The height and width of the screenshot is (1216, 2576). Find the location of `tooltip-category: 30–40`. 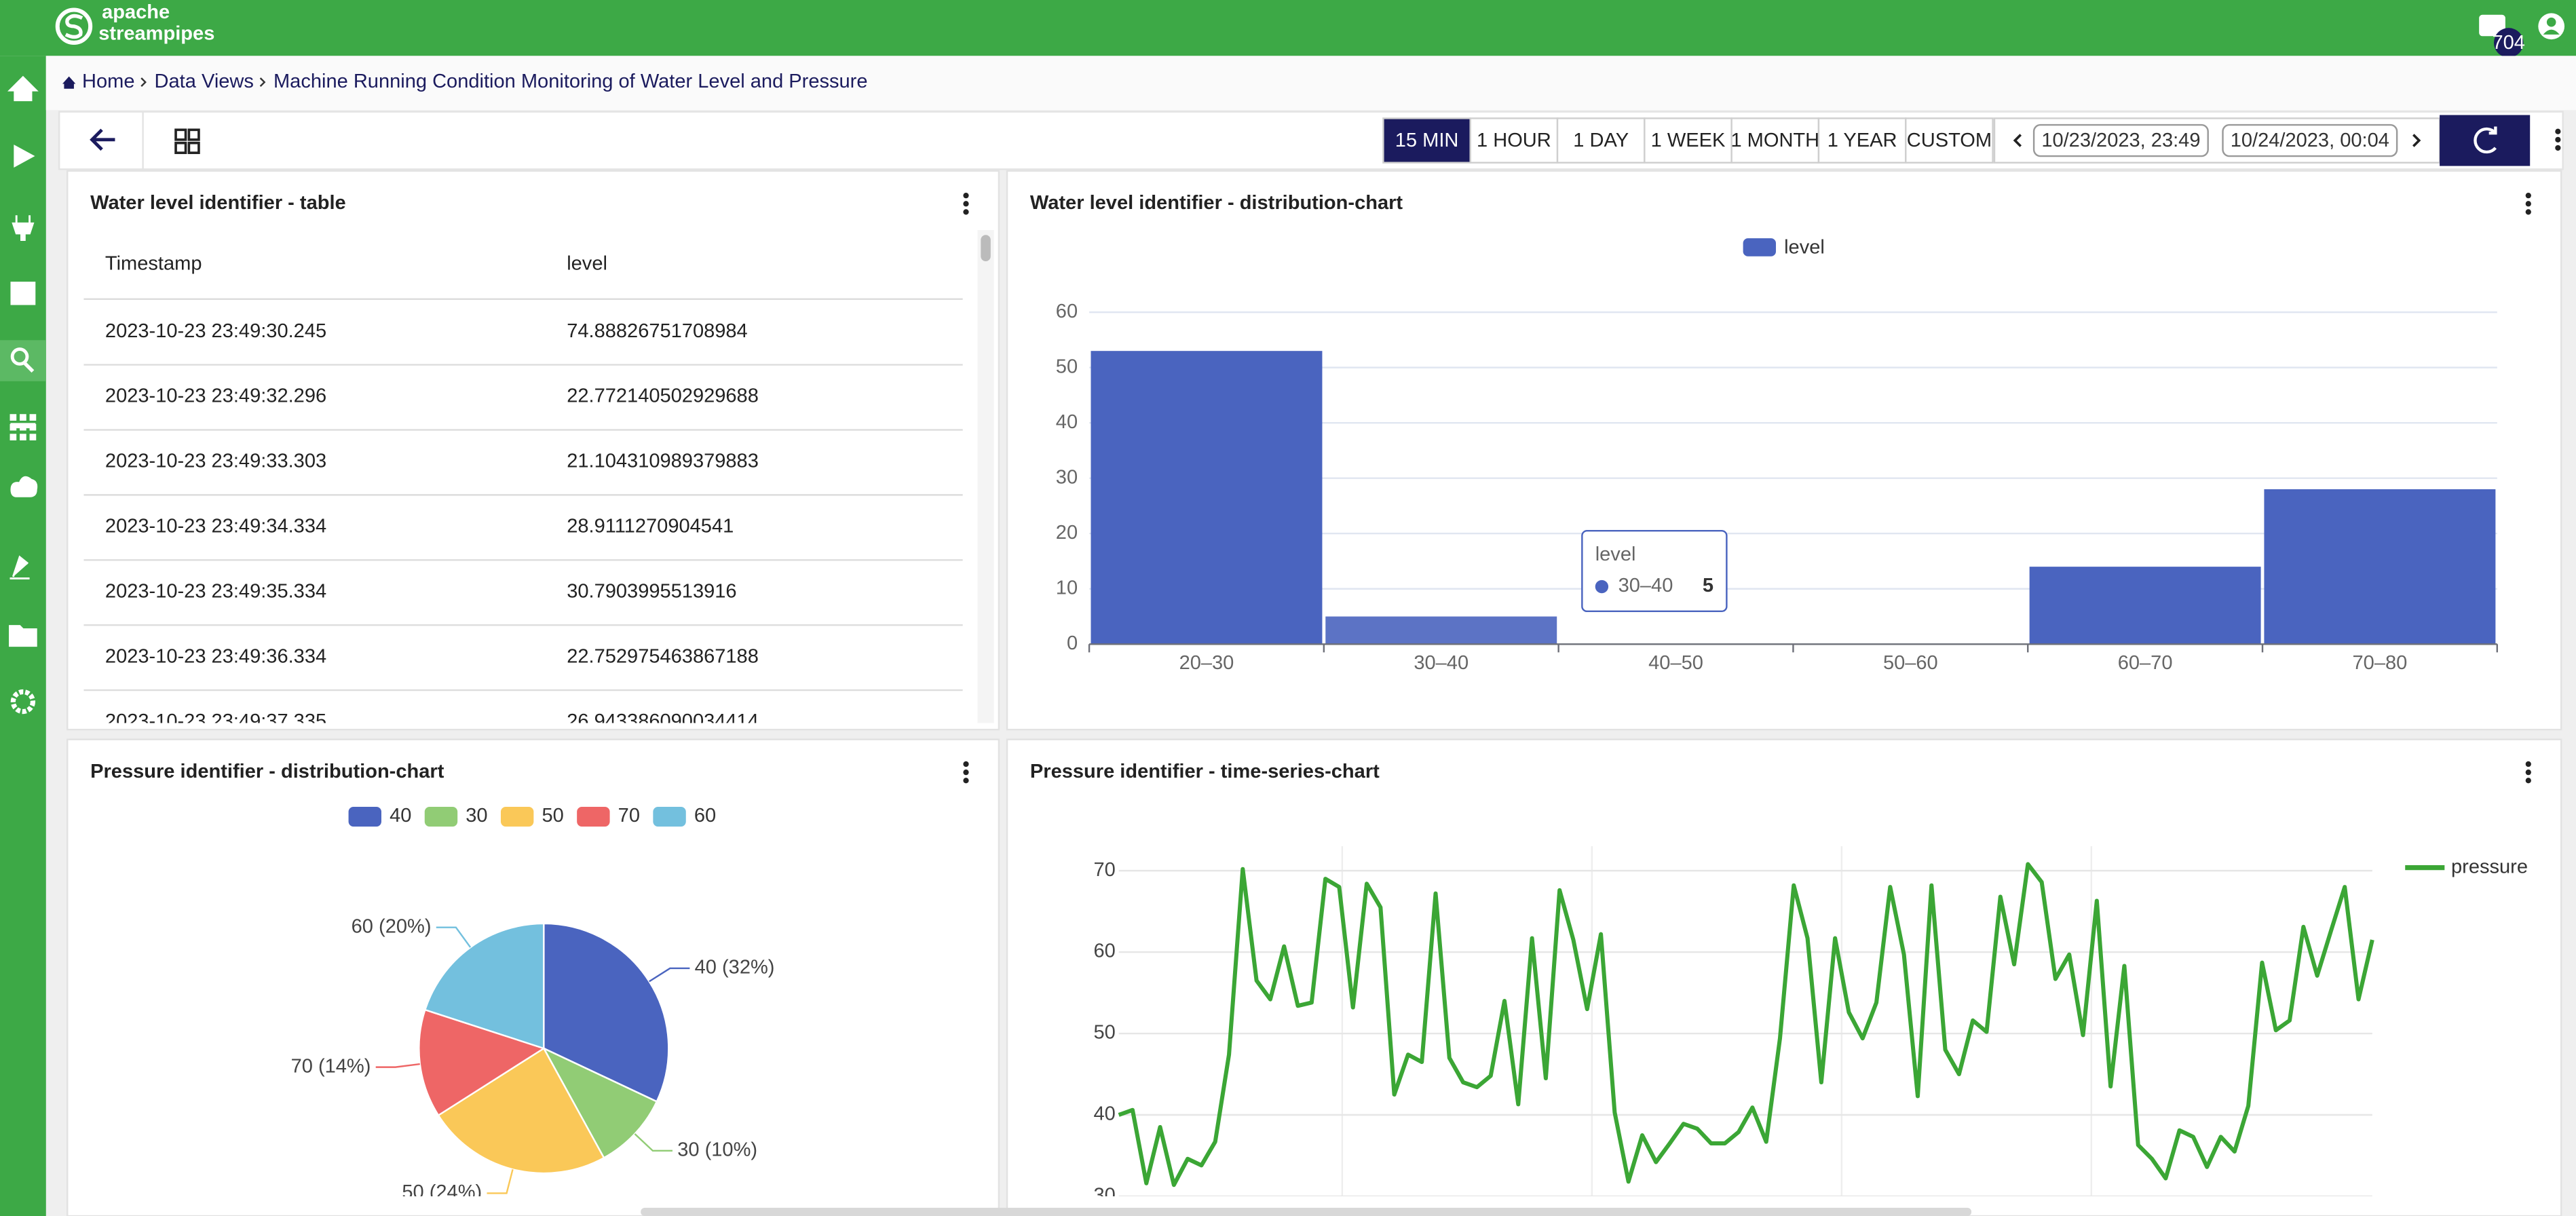

tooltip-category: 30–40 is located at coordinates (1645, 585).